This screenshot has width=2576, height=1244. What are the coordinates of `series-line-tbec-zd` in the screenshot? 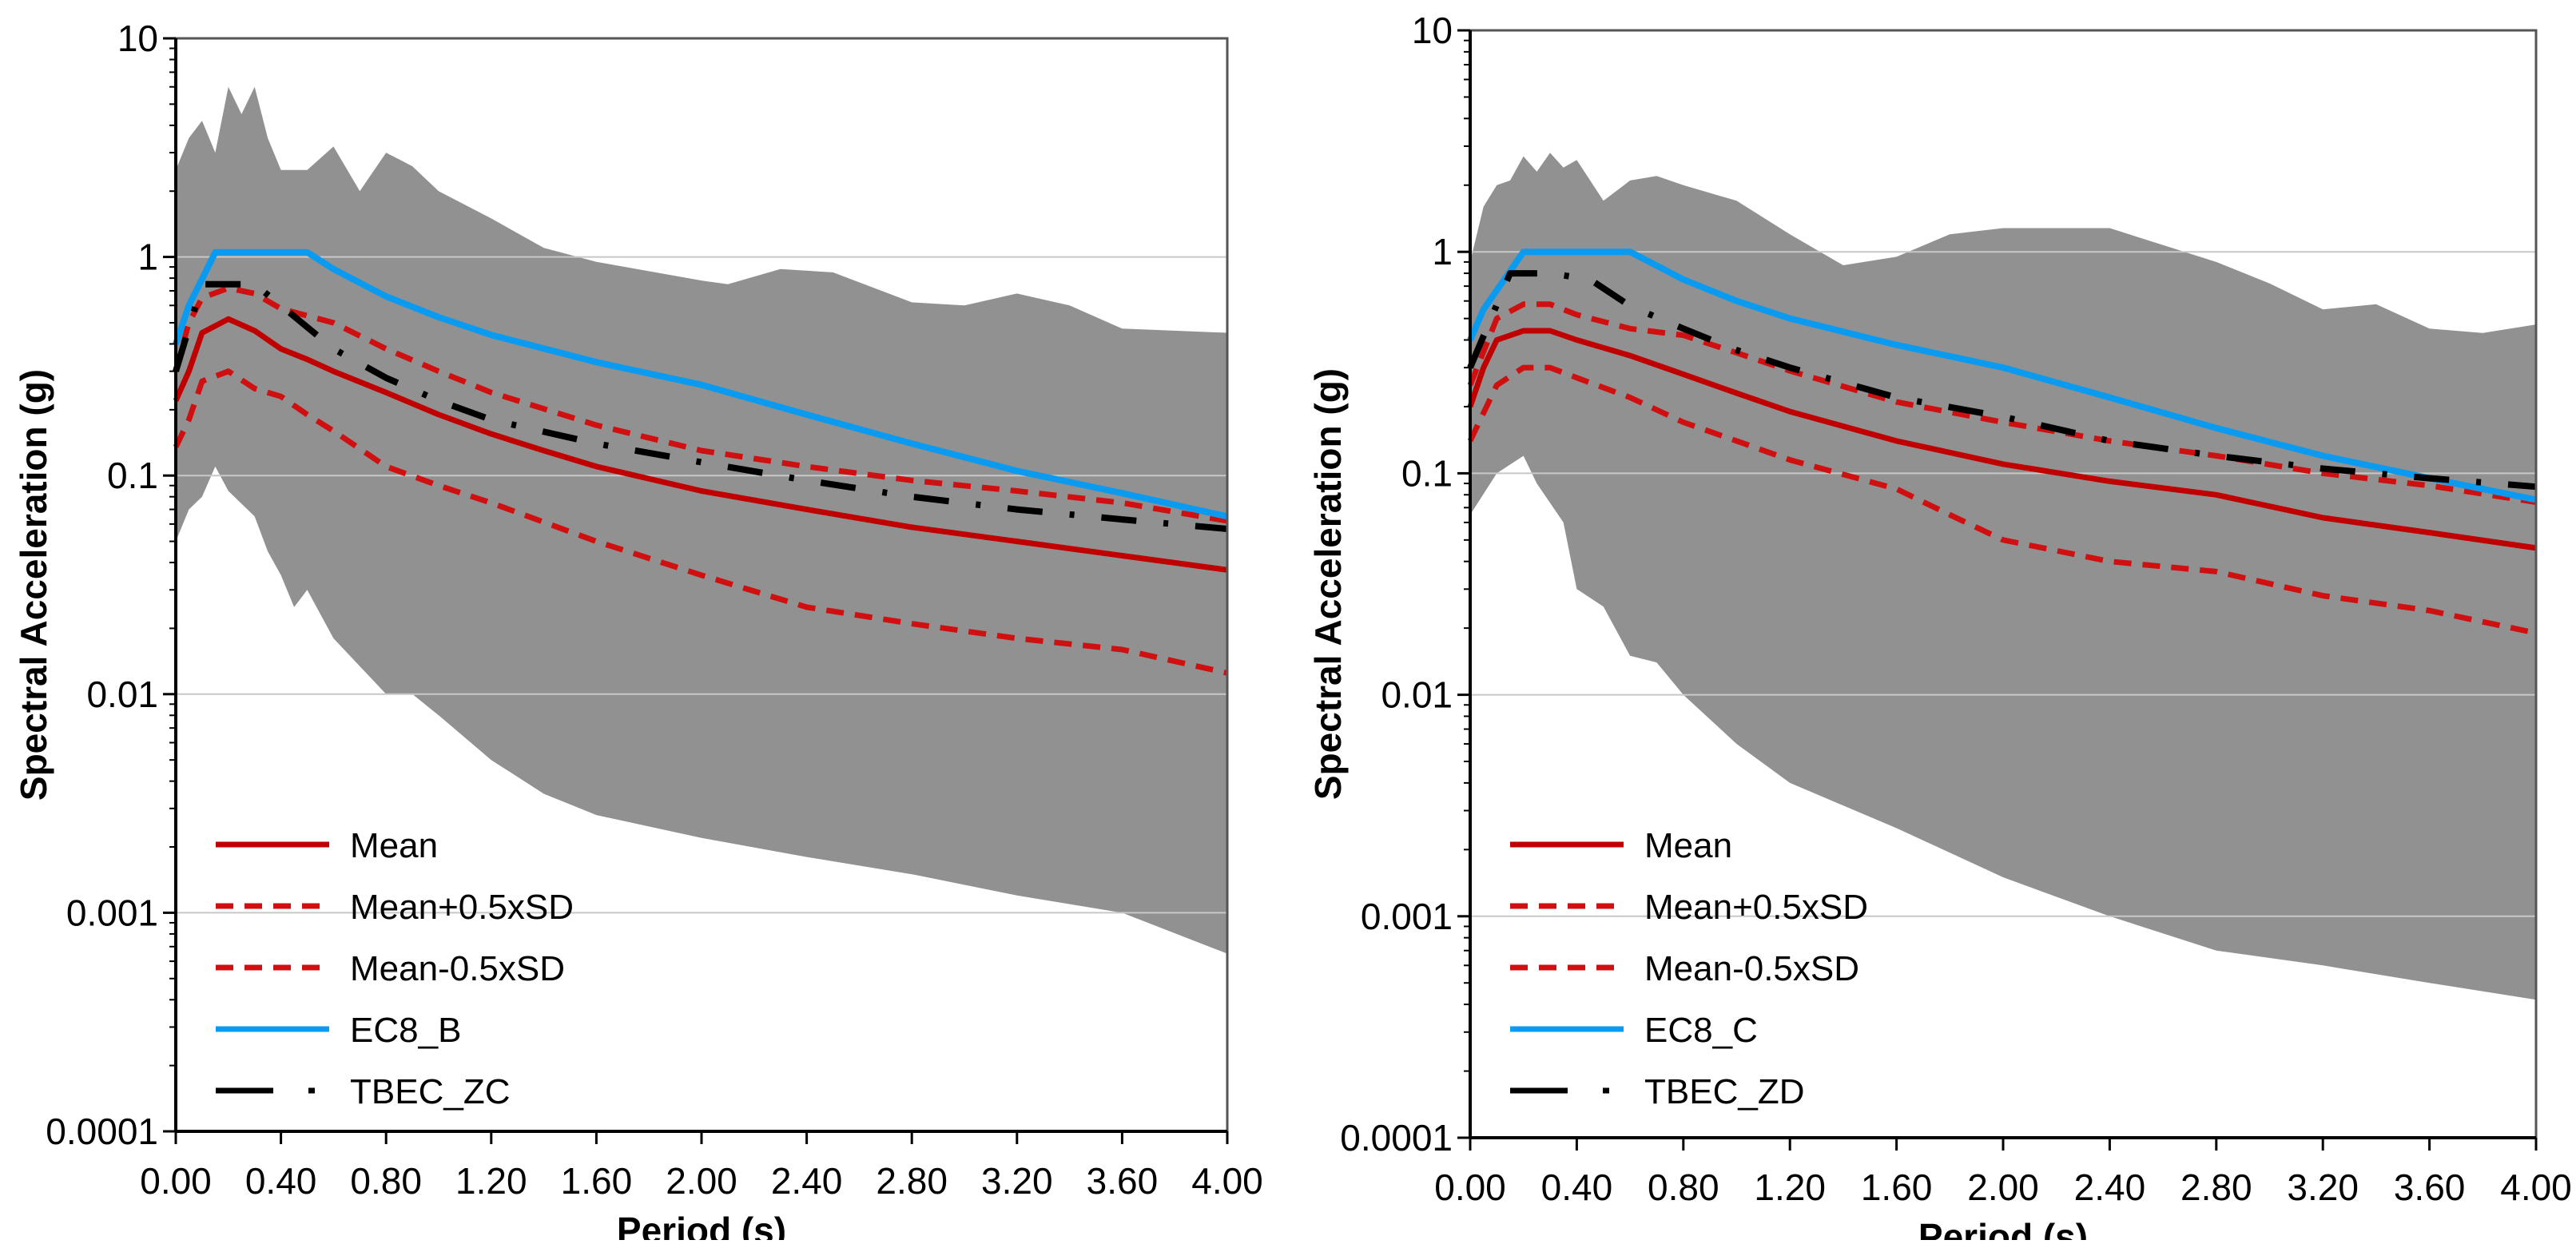 It's located at (2002, 380).